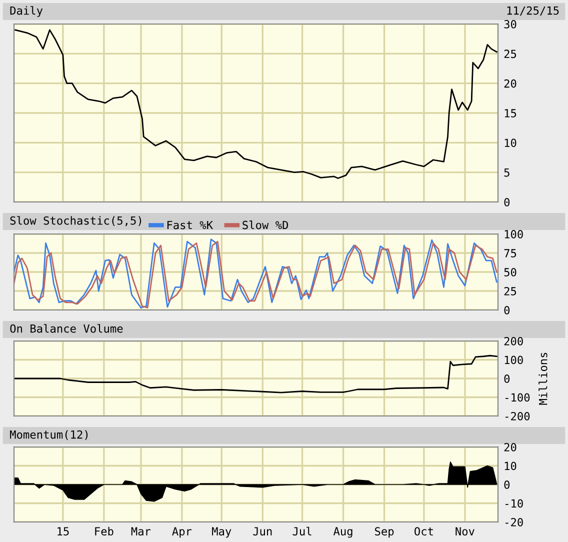 This screenshot has width=568, height=542. What do you see at coordinates (465, 531) in the screenshot?
I see `x-tick-label: Nov` at bounding box center [465, 531].